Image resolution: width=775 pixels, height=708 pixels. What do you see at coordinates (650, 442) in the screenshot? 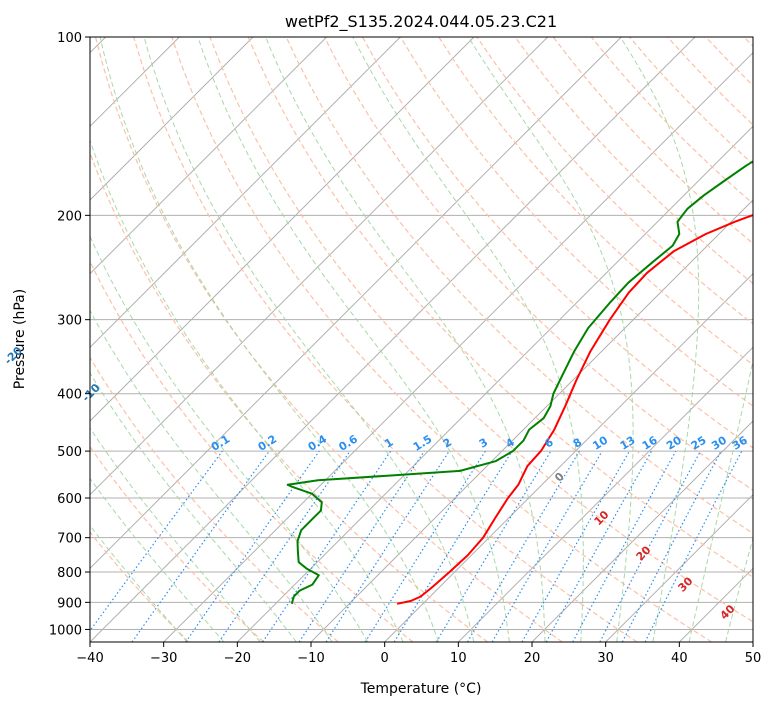
I see `mixing-ratio-label: 16` at bounding box center [650, 442].